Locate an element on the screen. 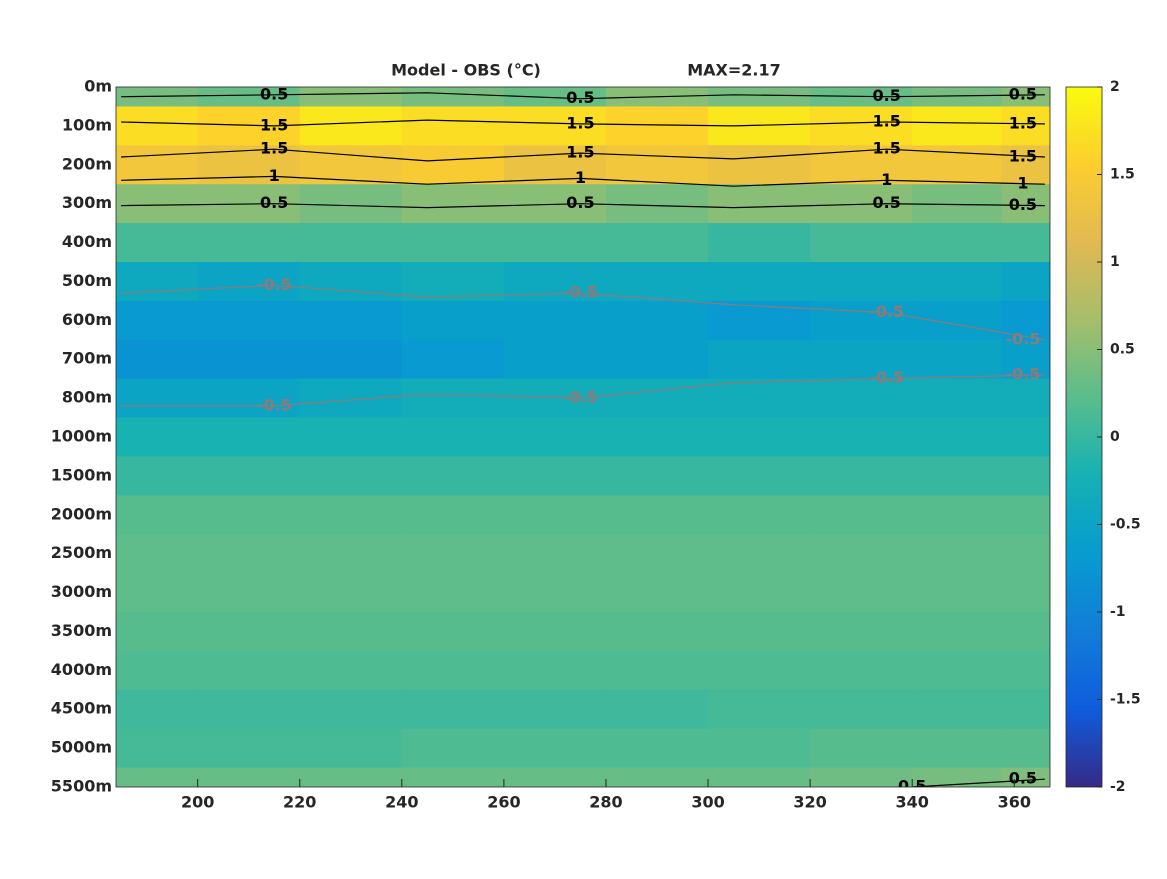 The width and height of the screenshot is (1167, 879). colorbar-label: -1.5 is located at coordinates (1125, 700).